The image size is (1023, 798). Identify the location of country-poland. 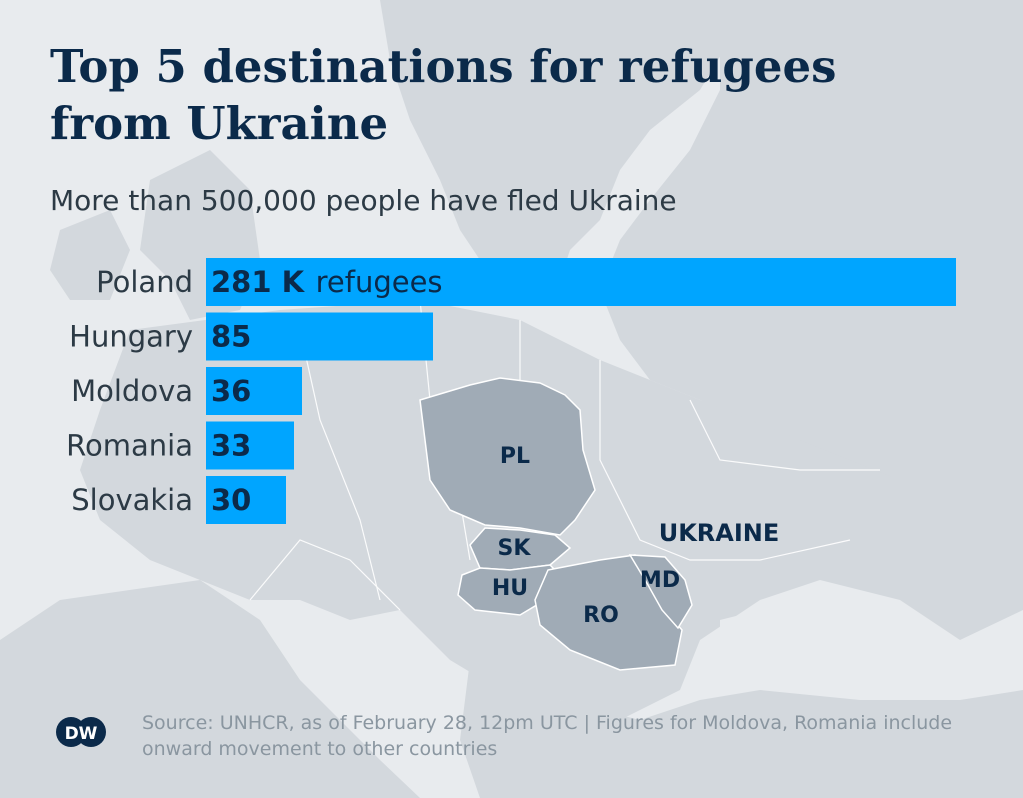
(507, 456).